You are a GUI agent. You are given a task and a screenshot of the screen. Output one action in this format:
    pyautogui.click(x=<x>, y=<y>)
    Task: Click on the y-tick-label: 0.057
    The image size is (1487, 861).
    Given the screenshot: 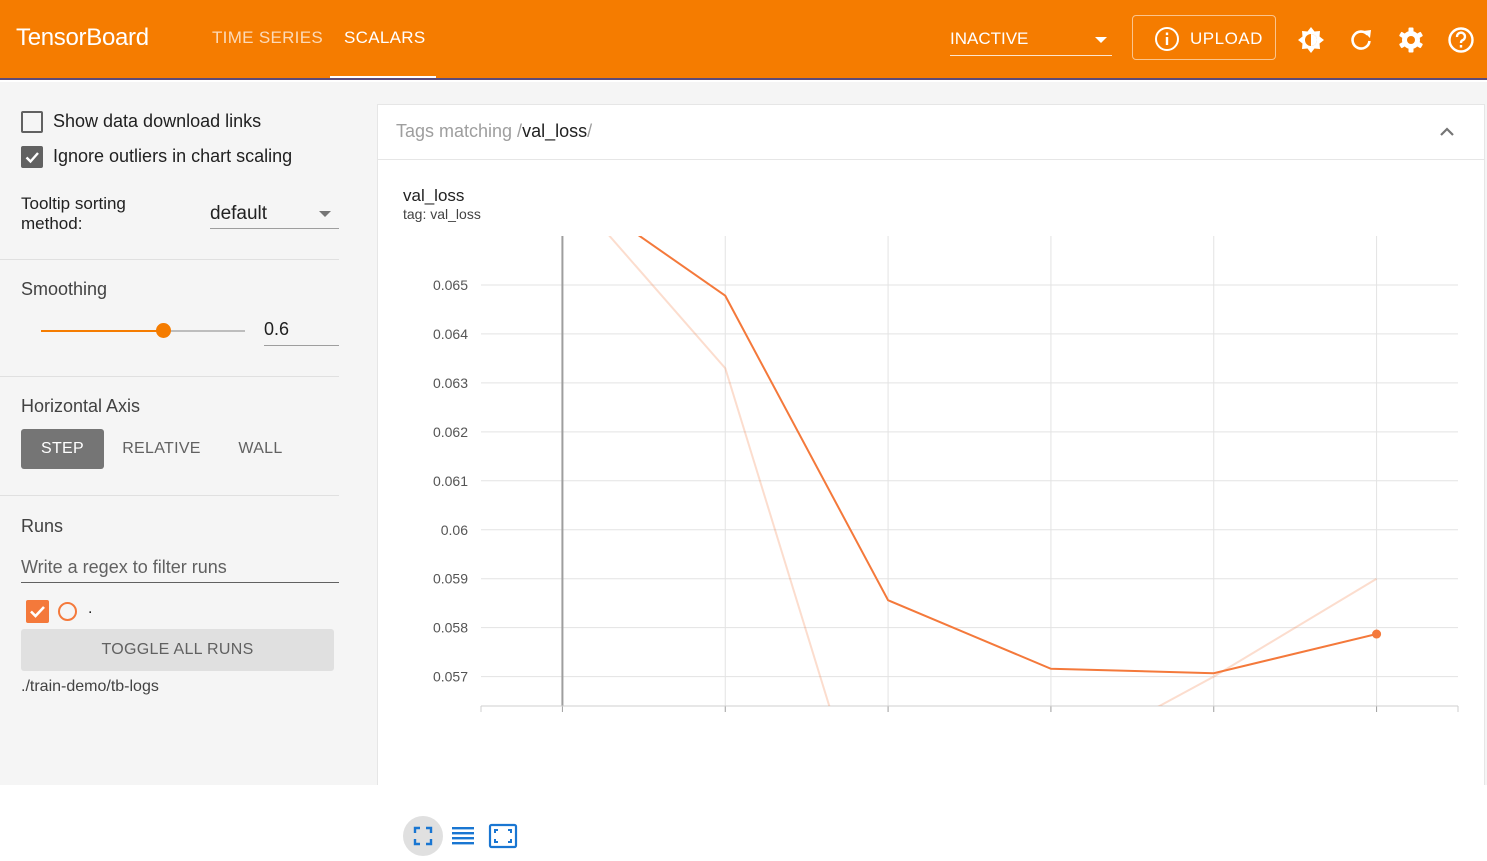 What is the action you would take?
    pyautogui.click(x=450, y=677)
    